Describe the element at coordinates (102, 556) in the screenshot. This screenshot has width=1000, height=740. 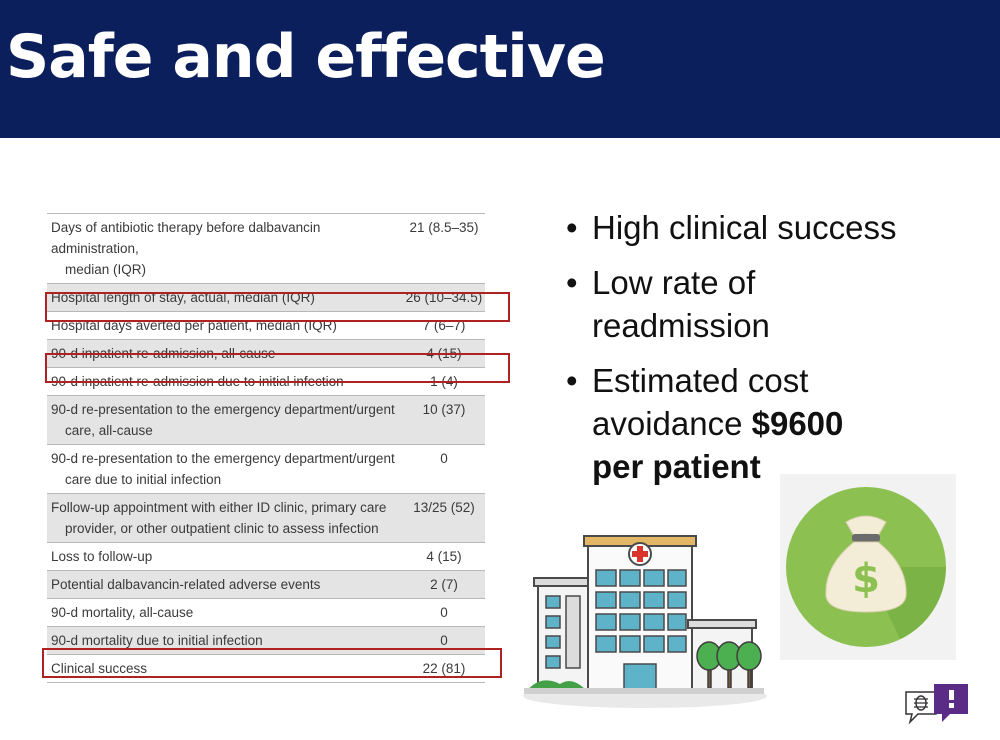
I see `row-label: Loss to follow-up` at that location.